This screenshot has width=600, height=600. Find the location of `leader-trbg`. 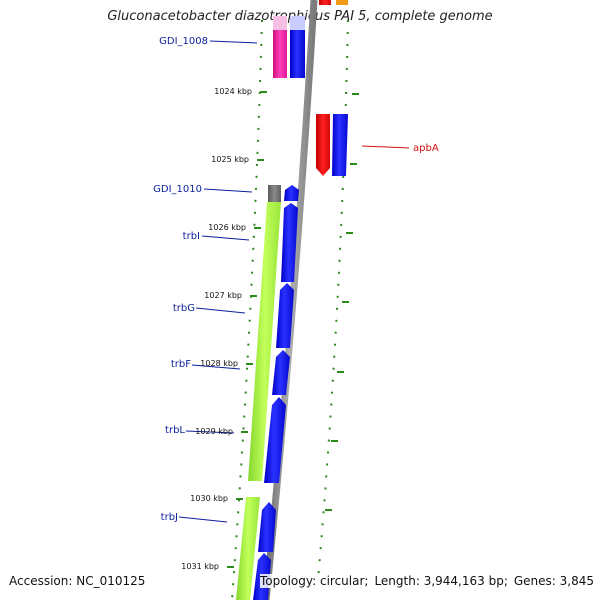

leader-trbg is located at coordinates (220, 310).